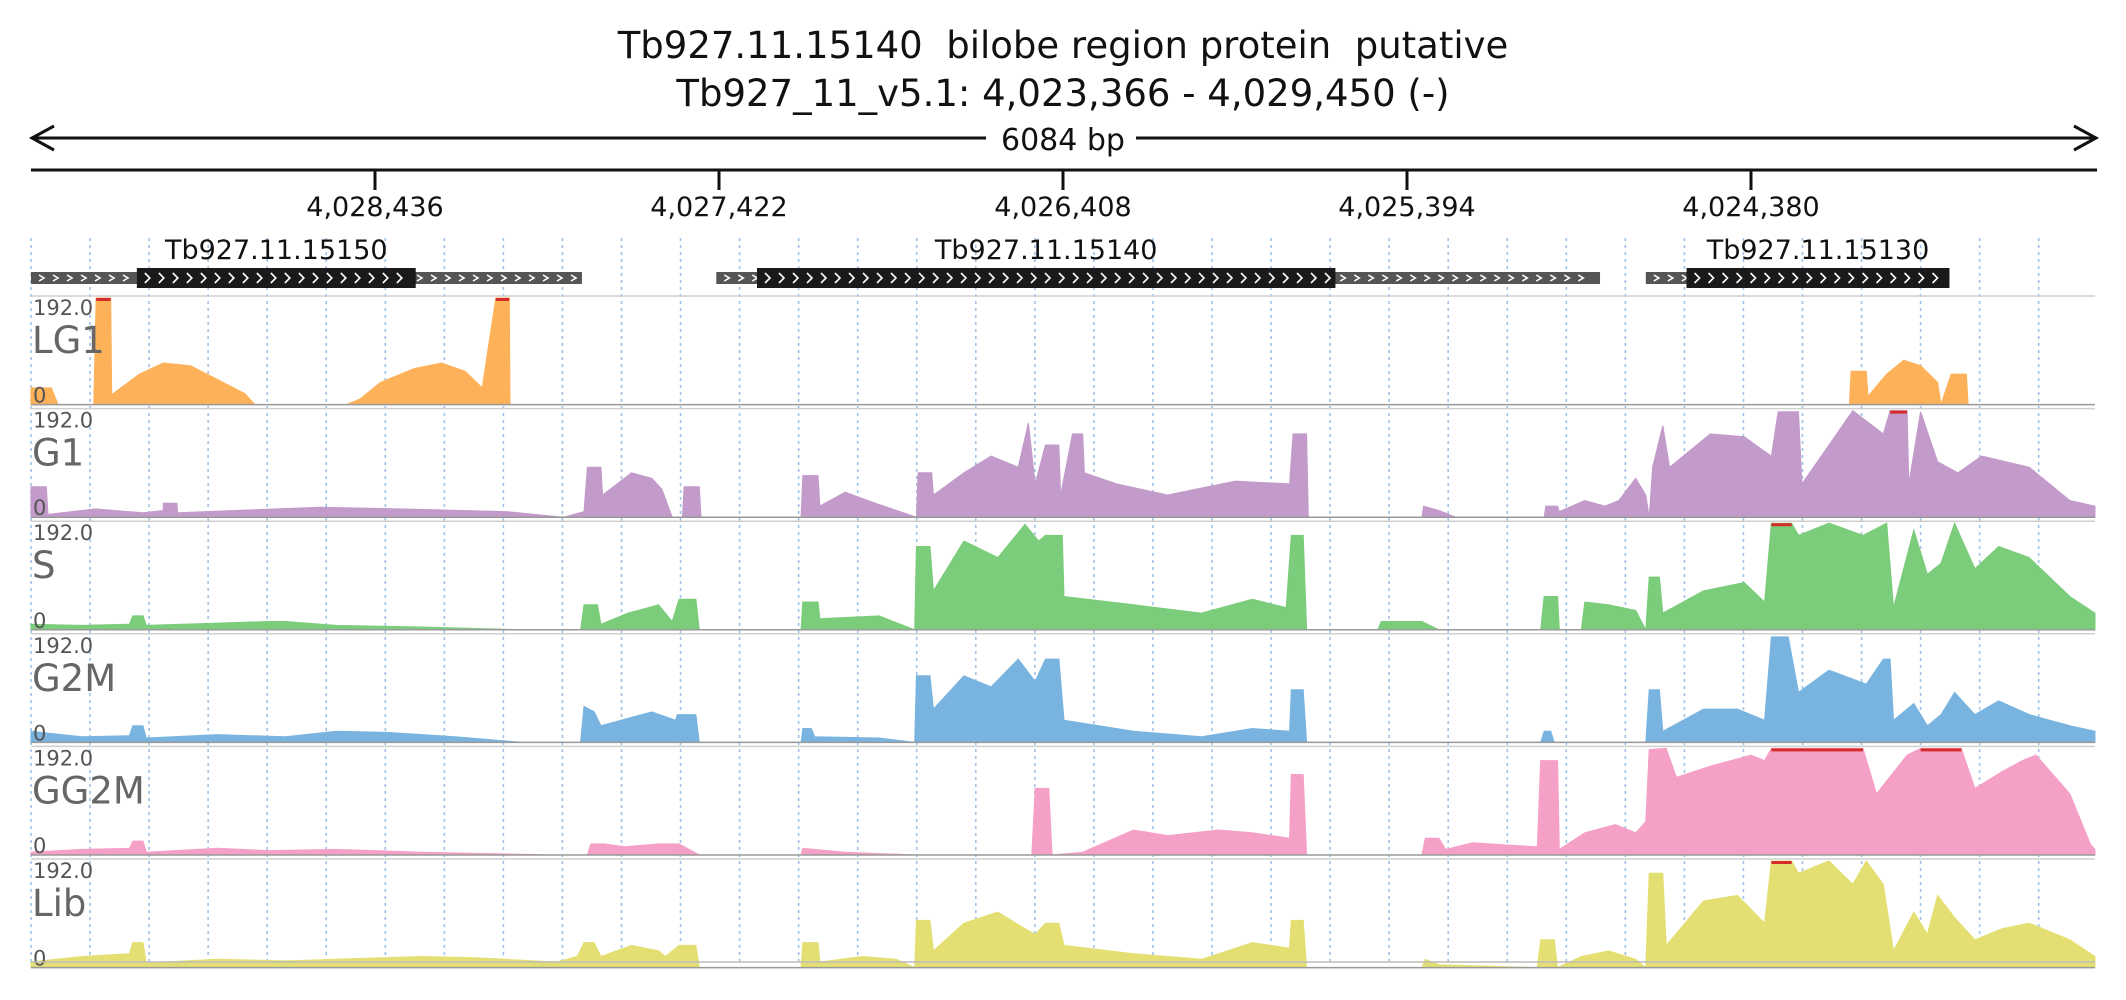 The width and height of the screenshot is (2126, 1000). Describe the element at coordinates (68, 340) in the screenshot. I see `track-name-label: LG1` at that location.